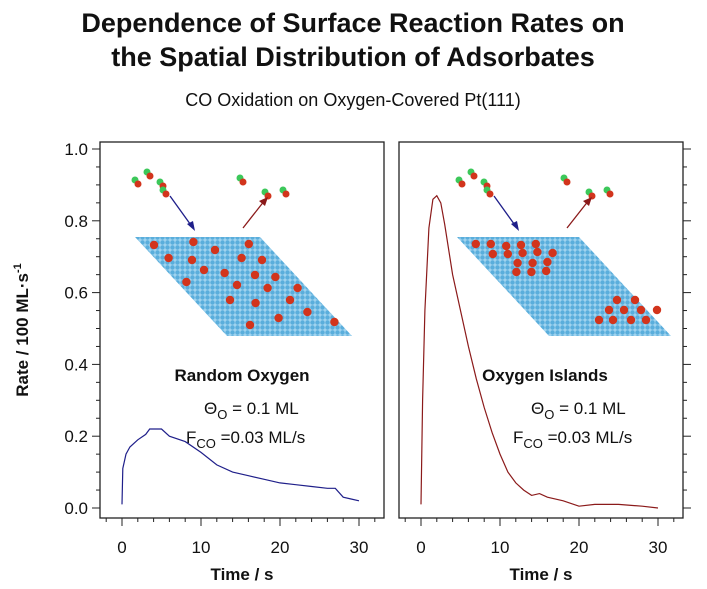 The height and width of the screenshot is (589, 707). What do you see at coordinates (545, 375) in the screenshot?
I see `panel-label: Oxygen Islands` at bounding box center [545, 375].